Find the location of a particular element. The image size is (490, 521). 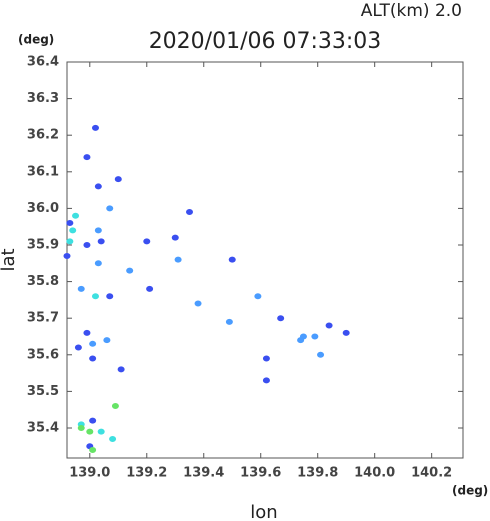

y-tick-label: 36.2 is located at coordinates (43, 135).